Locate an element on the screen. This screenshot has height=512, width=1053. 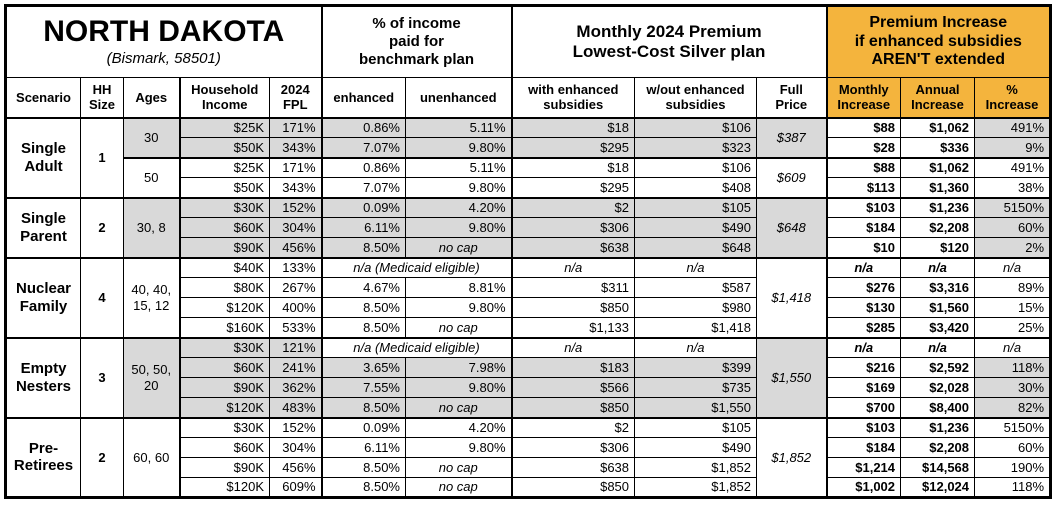
cell-wout-subsidies: $323 is located at coordinates (696, 148).